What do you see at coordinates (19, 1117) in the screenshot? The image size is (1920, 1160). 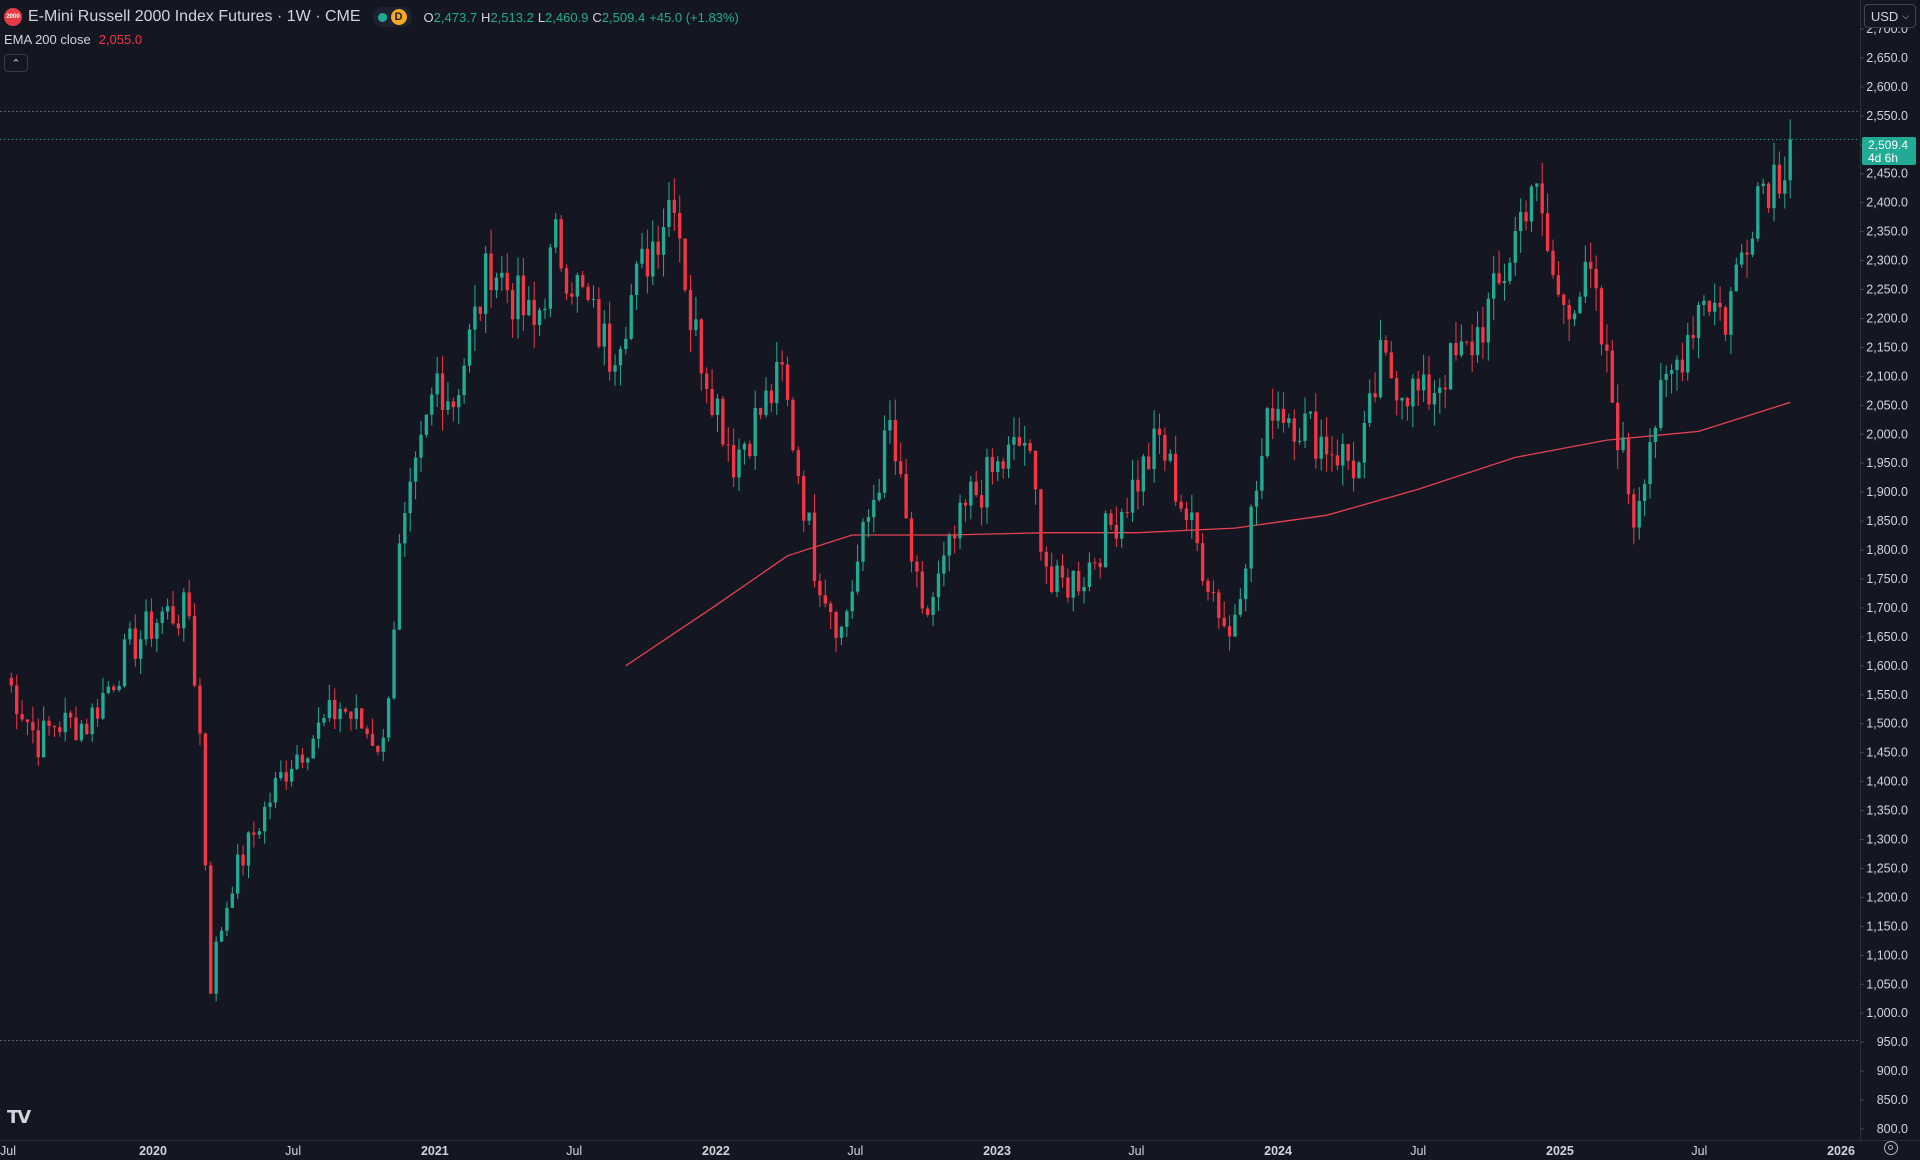 I see `tradingview-logo-icon: TV` at bounding box center [19, 1117].